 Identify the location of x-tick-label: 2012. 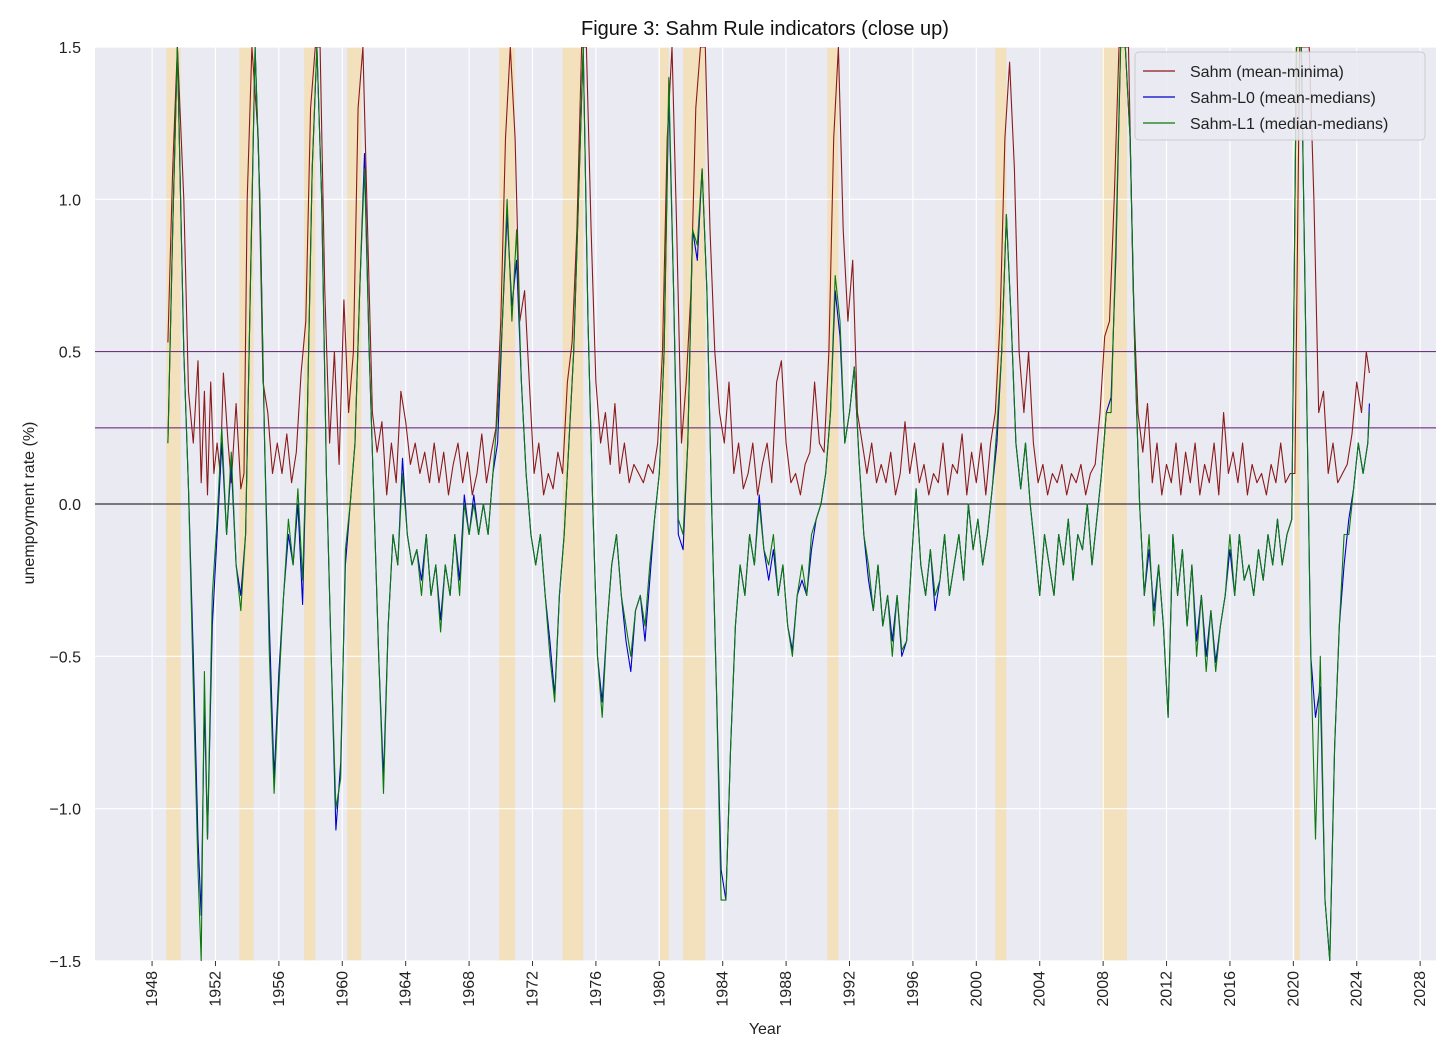
(1167, 989).